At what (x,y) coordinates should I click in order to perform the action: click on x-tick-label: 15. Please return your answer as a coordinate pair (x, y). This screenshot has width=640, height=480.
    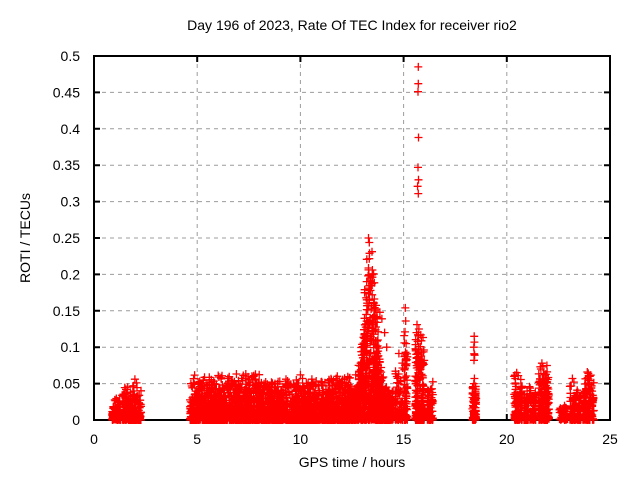
    Looking at the image, I should click on (404, 439).